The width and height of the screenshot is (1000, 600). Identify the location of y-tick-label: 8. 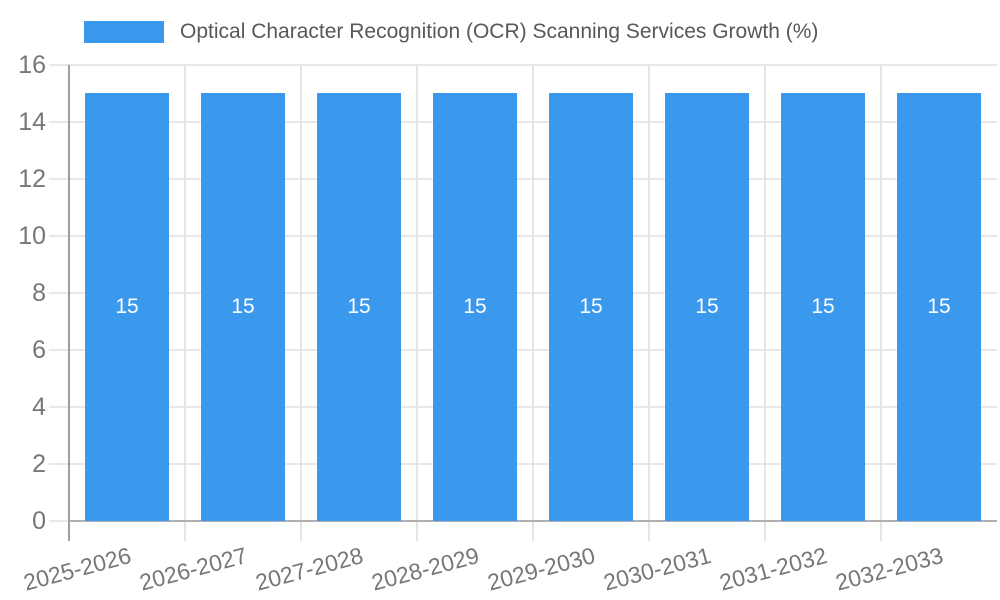
(39, 293).